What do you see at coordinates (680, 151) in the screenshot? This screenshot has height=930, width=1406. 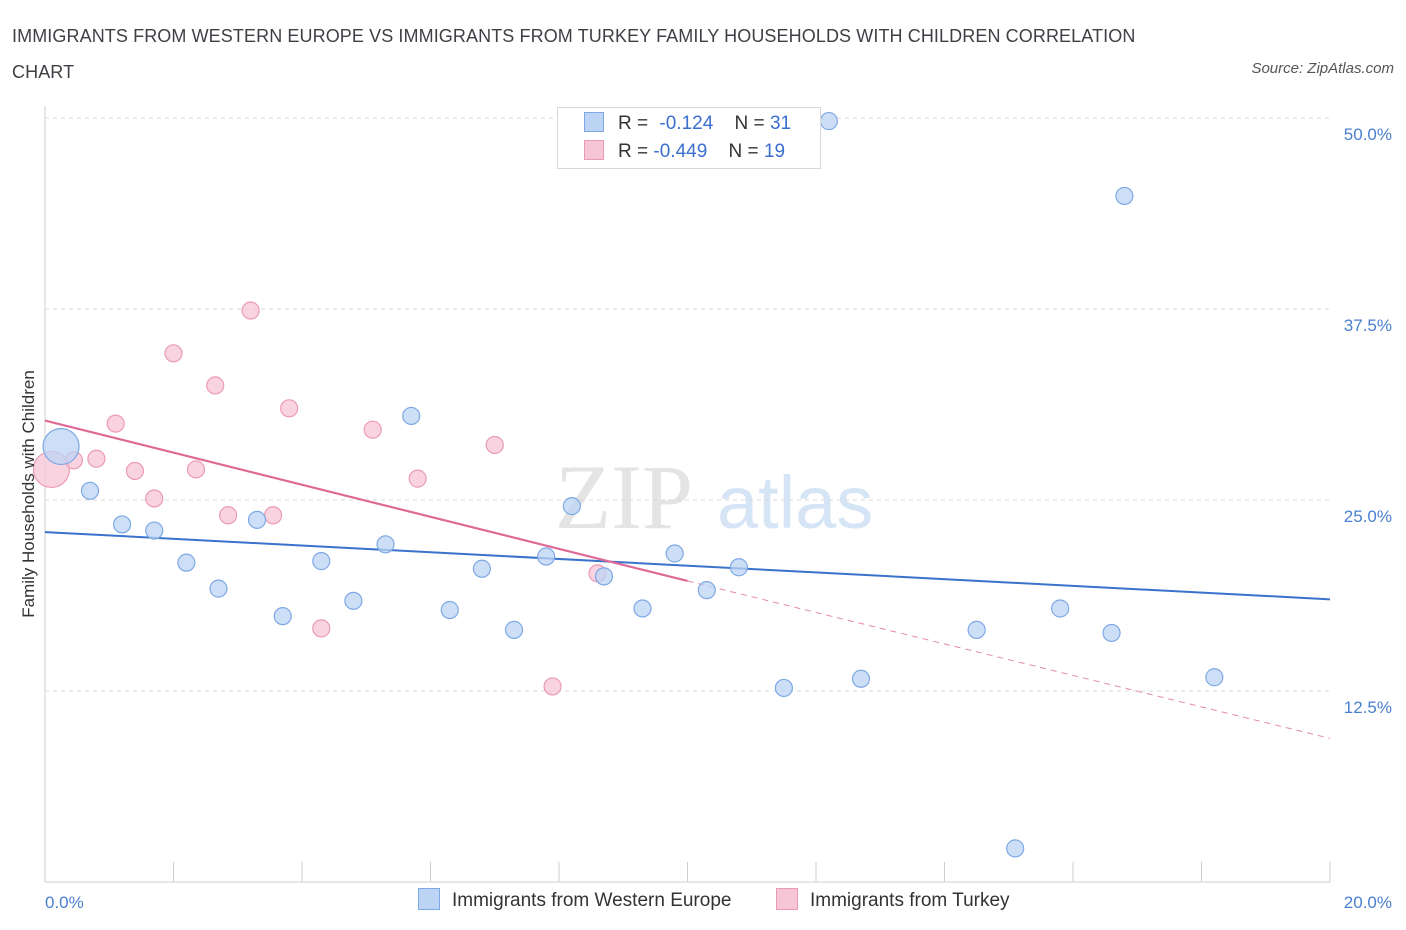 I see `legend-r-value: -0.449` at bounding box center [680, 151].